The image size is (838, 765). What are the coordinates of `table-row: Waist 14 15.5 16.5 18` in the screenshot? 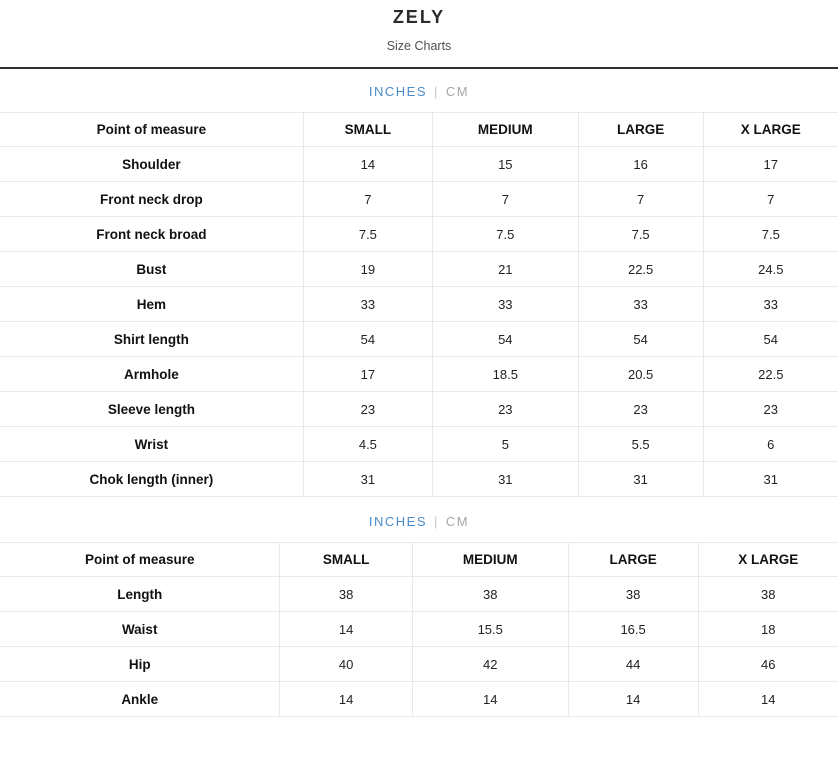 It's located at (419, 629).